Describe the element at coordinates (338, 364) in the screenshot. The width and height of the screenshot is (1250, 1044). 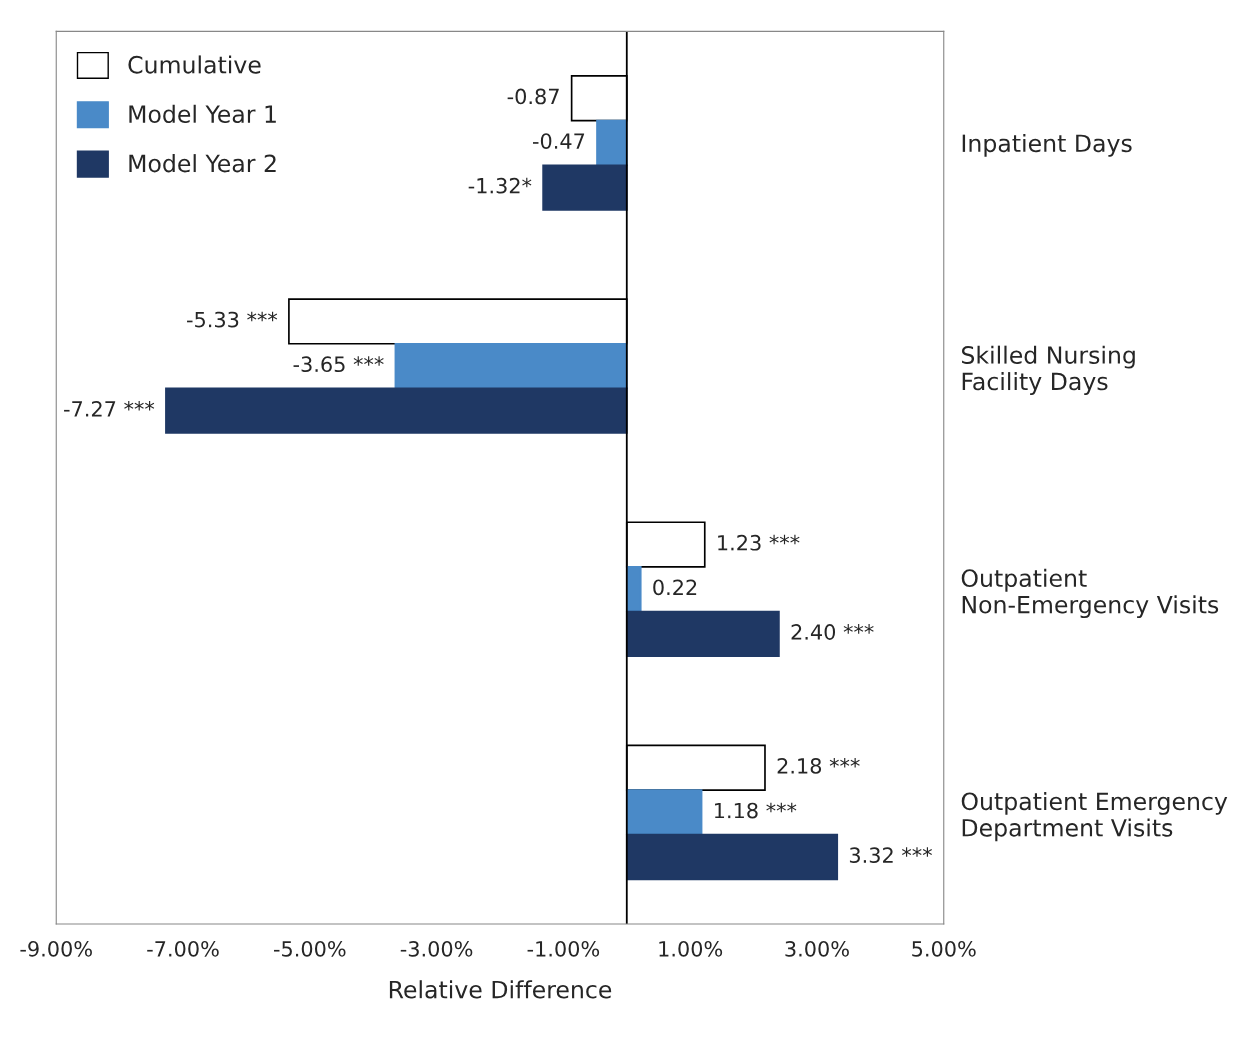
I see `data-label: -3.65 ***` at that location.